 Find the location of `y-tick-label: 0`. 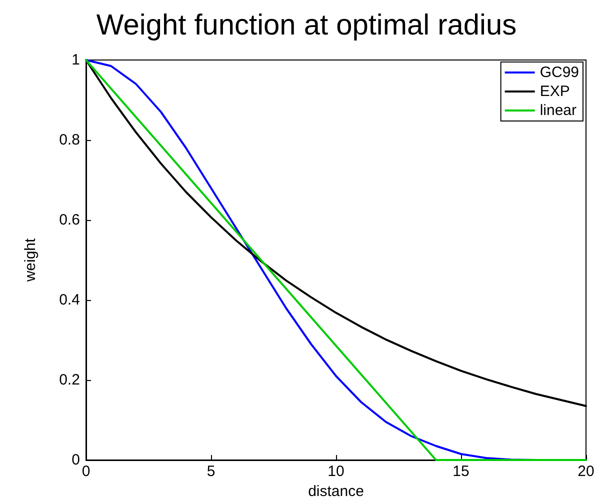

y-tick-label: 0 is located at coordinates (76, 460).